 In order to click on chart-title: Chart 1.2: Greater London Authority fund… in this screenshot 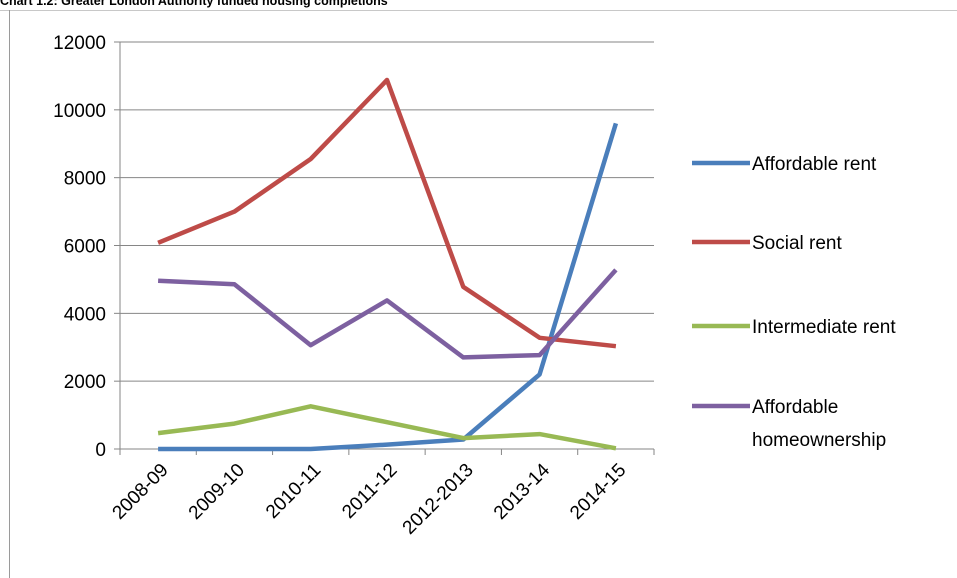, I will do `click(194, 4)`.